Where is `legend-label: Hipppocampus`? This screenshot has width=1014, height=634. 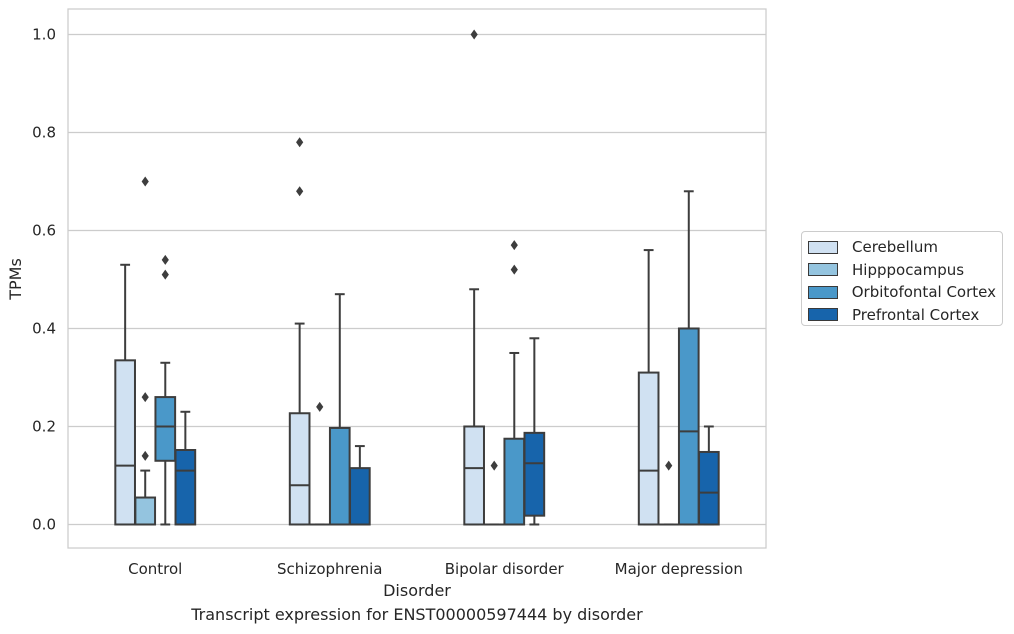
legend-label: Hipppocampus is located at coordinates (908, 269).